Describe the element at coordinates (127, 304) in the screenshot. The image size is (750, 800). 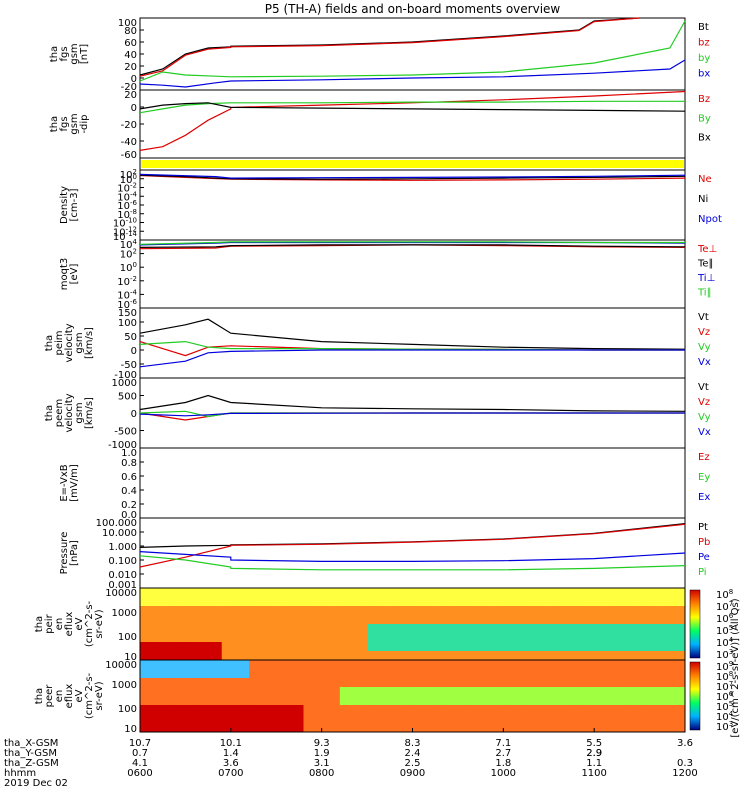
I see `y-tick-label: 10⁻⁶` at that location.